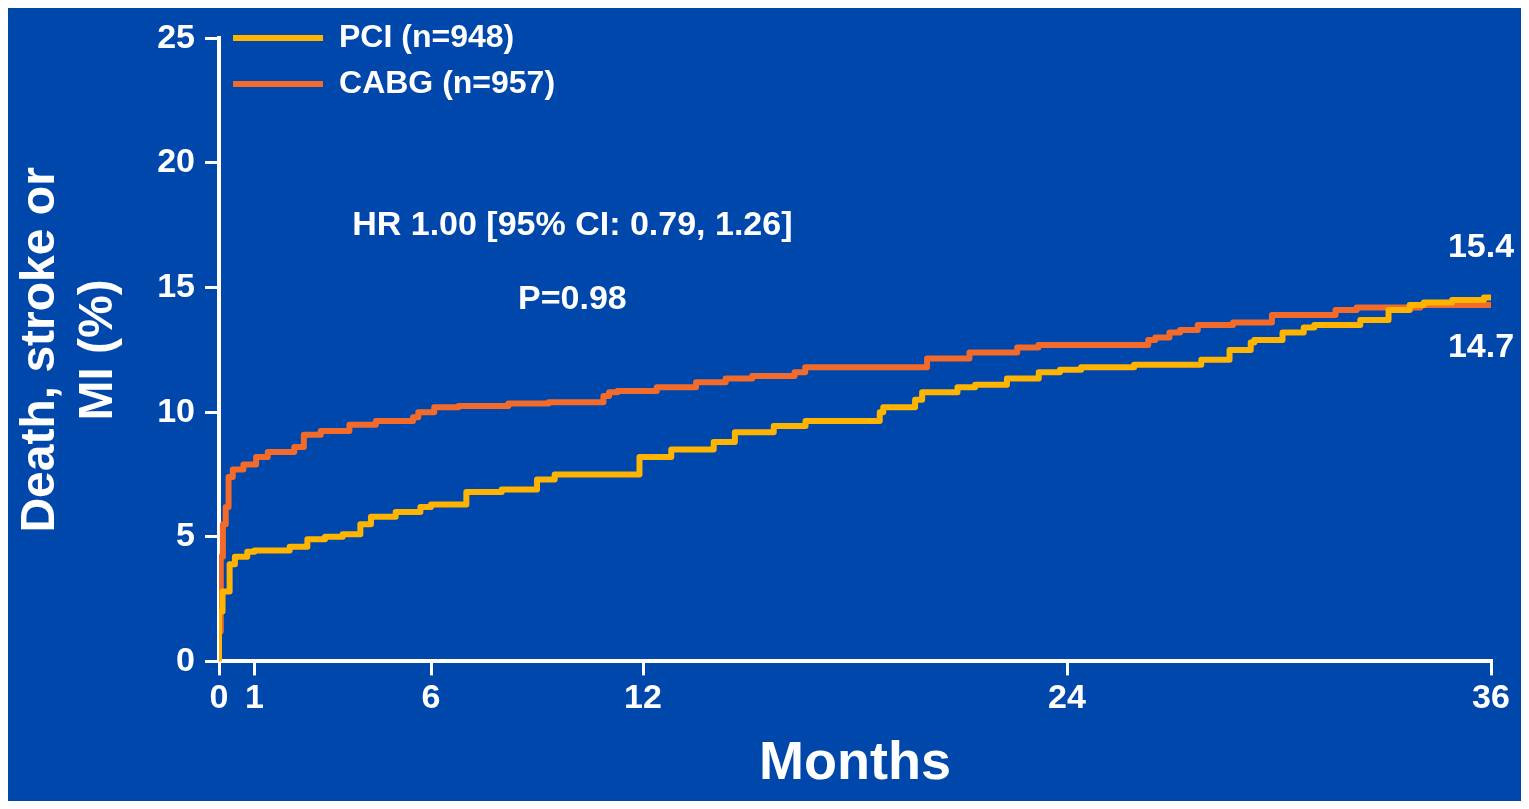 This screenshot has height=809, width=1529. I want to click on y-tick-label: 5, so click(186, 534).